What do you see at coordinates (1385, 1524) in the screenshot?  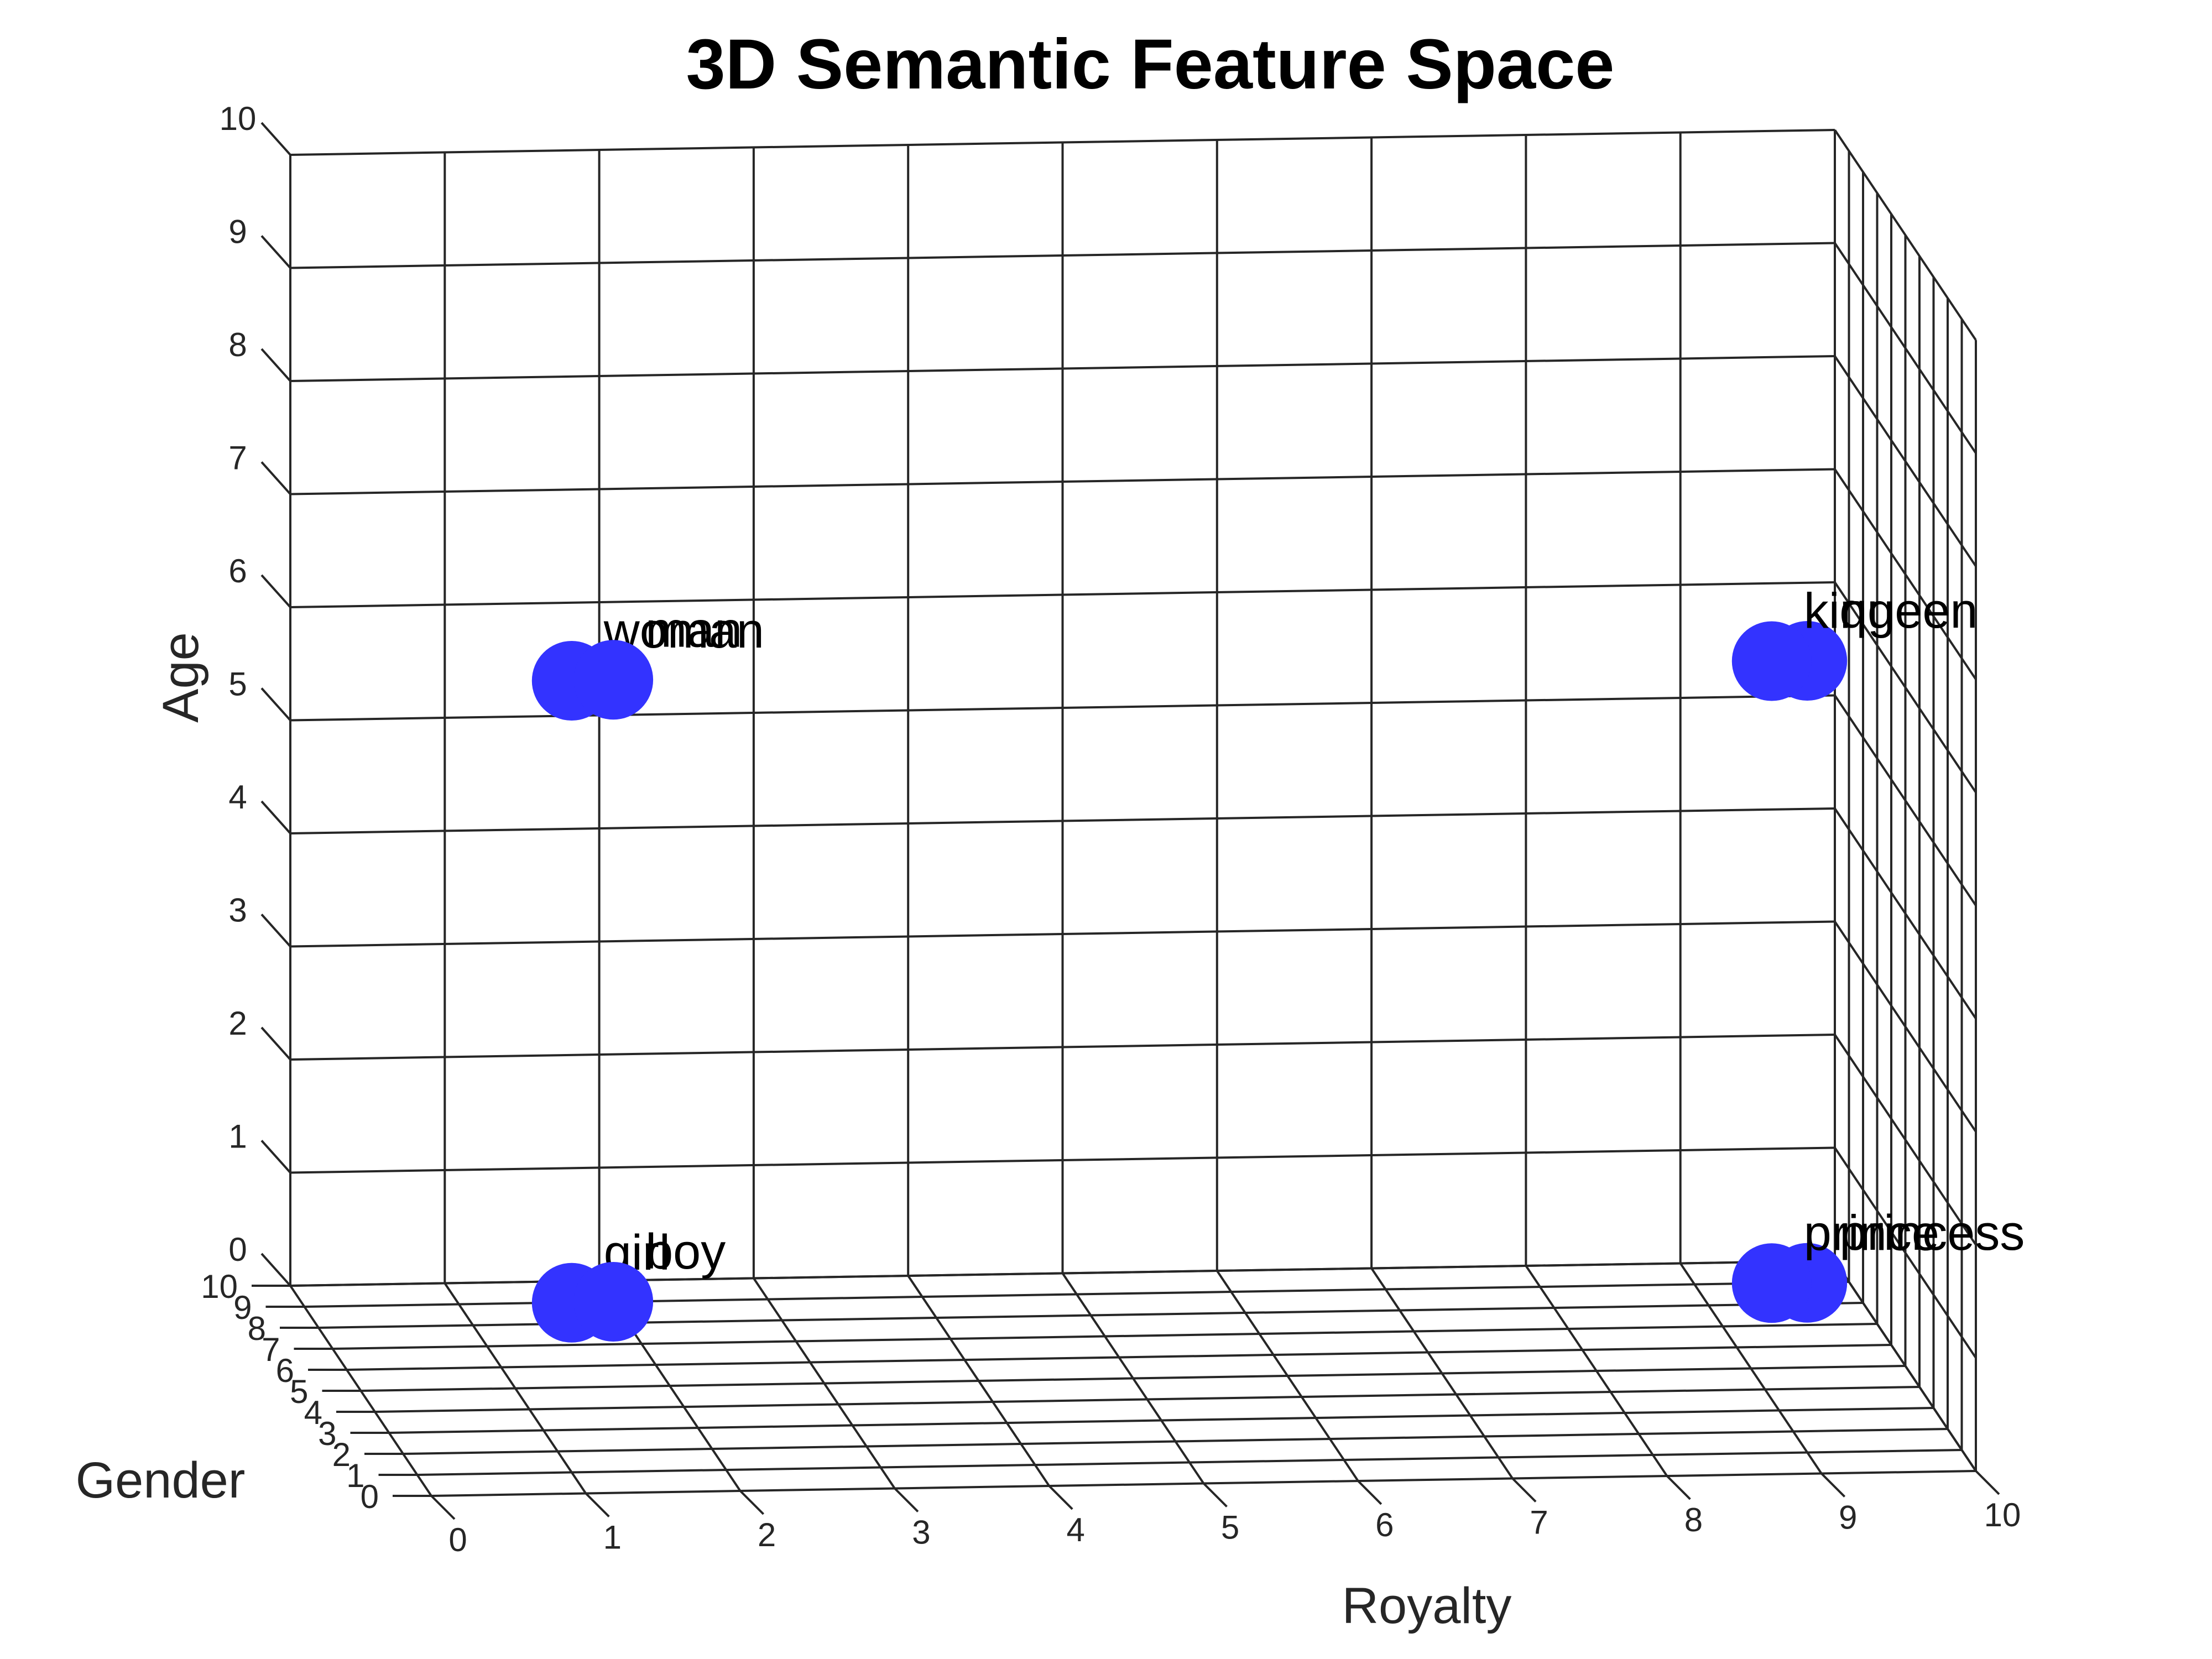 I see `x-tick-label: 6` at bounding box center [1385, 1524].